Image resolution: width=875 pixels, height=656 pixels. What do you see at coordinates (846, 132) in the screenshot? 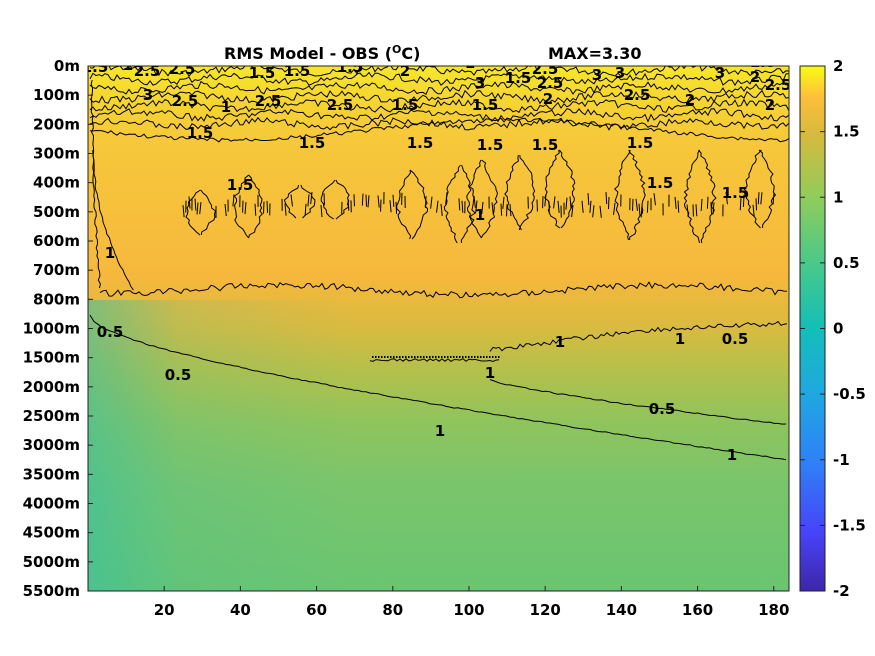
I see `colorbar-tick-label: 1.5` at bounding box center [846, 132].